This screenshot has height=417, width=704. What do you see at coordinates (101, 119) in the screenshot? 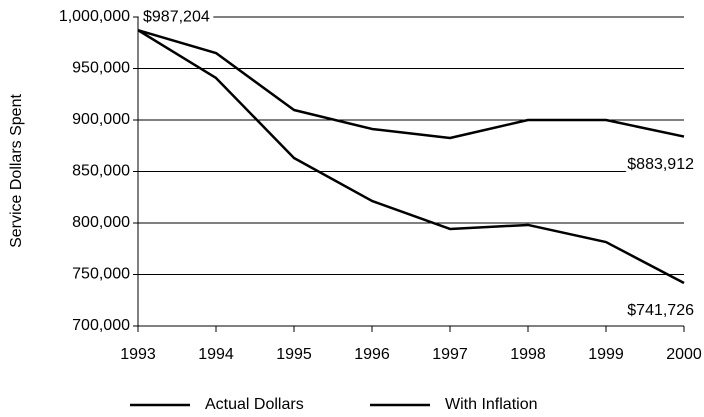
I see `y-tick-label: 900,000` at bounding box center [101, 119].